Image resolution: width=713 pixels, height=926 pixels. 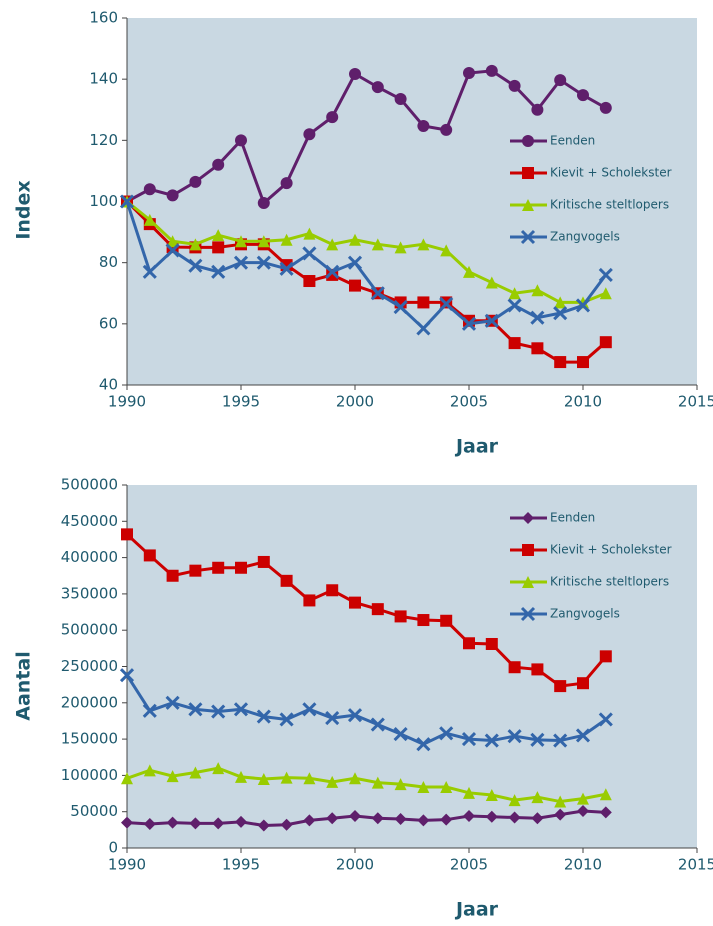 I want to click on y-tick-label: 0, so click(x=113, y=848).